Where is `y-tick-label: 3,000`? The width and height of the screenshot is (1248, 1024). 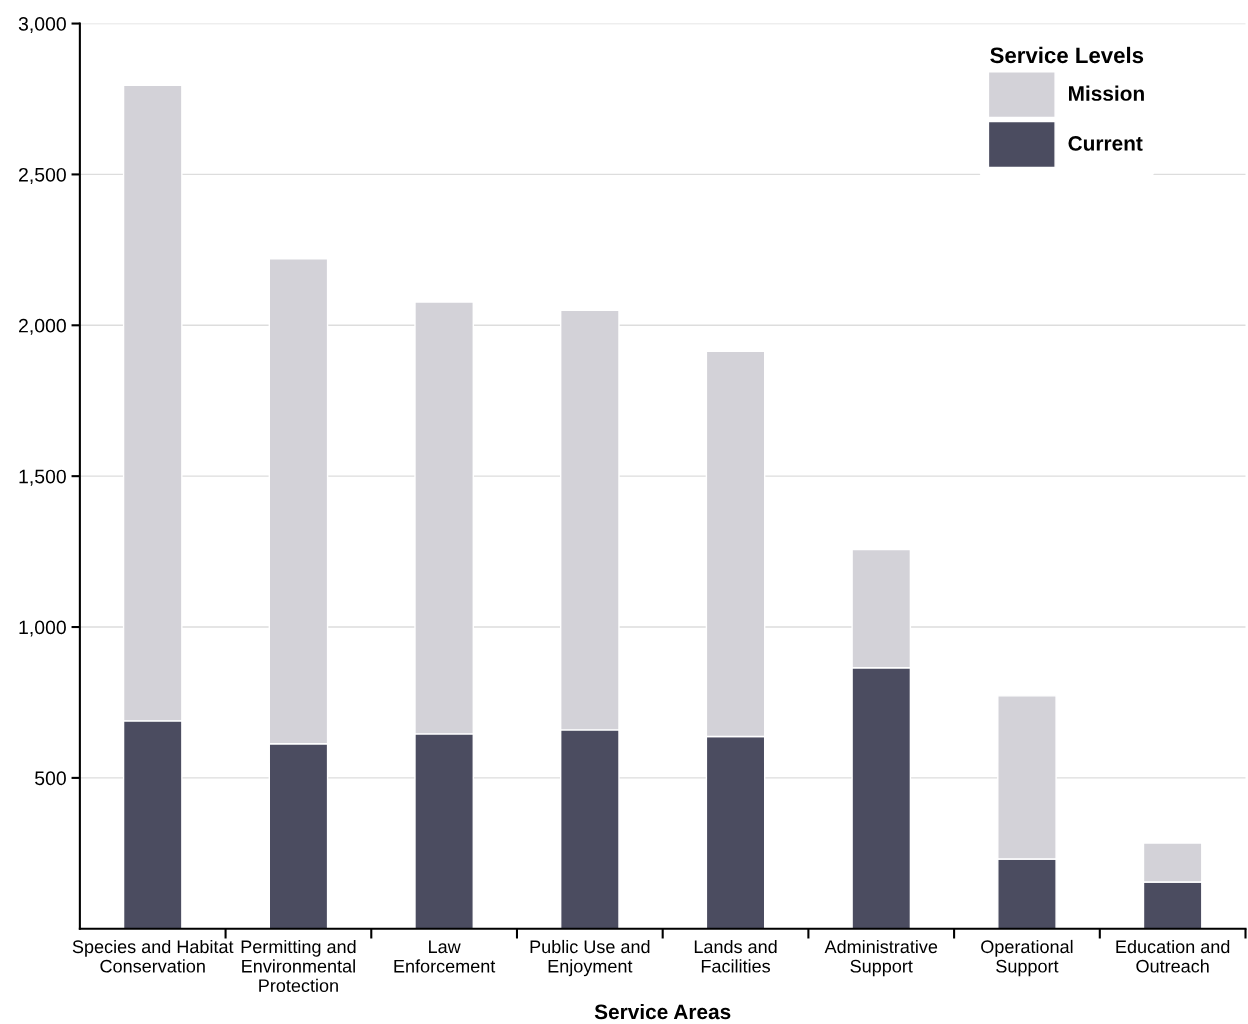
y-tick-label: 3,000 is located at coordinates (42, 25).